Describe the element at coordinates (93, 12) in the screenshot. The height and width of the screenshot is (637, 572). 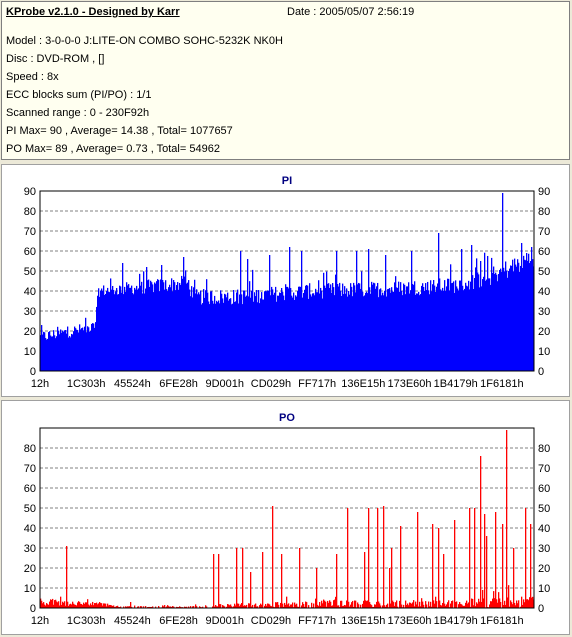
I see `app-title: KProbe v2.1.0 - Designed by Karr` at that location.